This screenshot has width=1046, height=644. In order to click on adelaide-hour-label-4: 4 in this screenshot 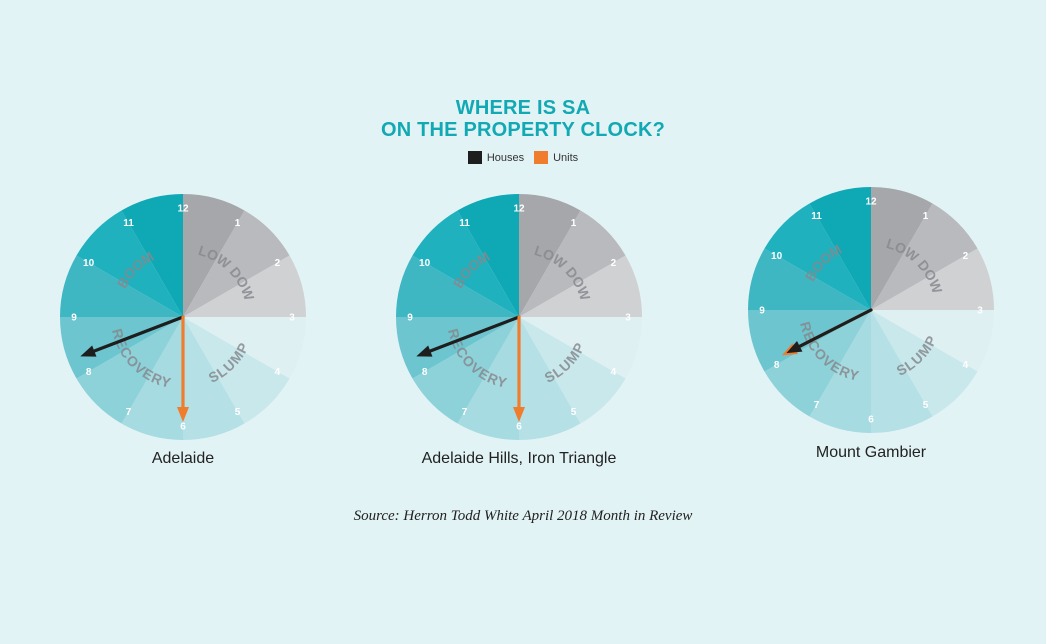, I will do `click(278, 372)`.